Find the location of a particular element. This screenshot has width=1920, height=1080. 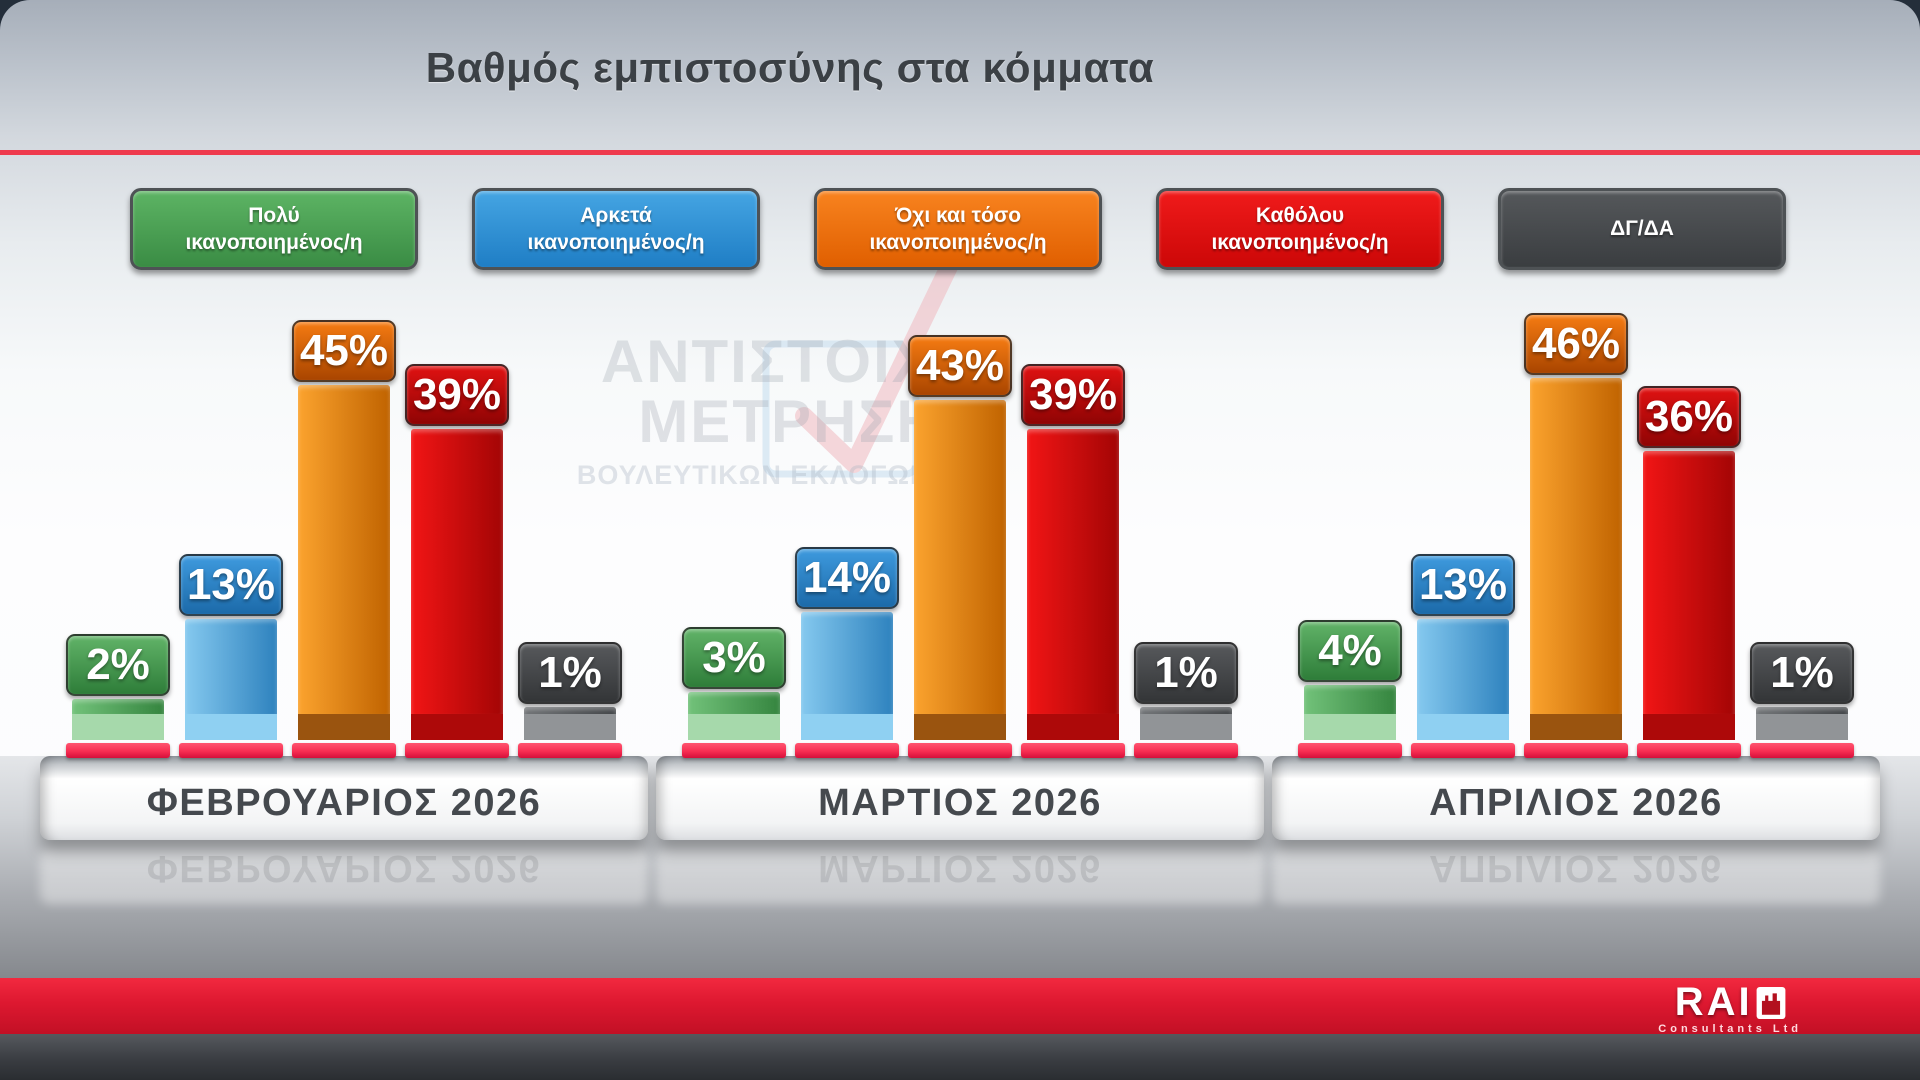

value-badge: 2% is located at coordinates (118, 665).